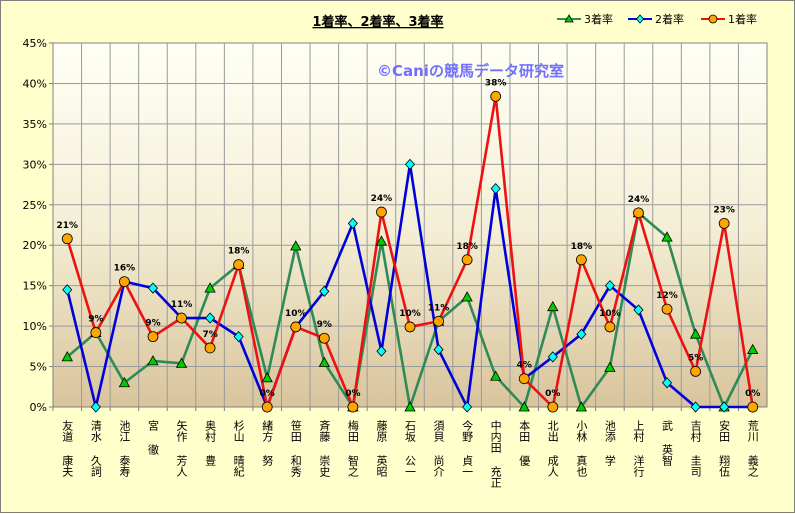 The width and height of the screenshot is (795, 514). What do you see at coordinates (267, 443) in the screenshot?
I see `x-tick-label: 緒方 努` at bounding box center [267, 443].